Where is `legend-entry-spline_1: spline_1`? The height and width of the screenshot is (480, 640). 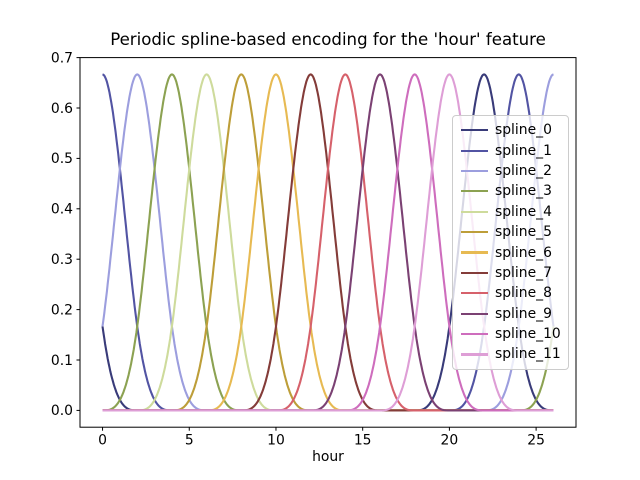
legend-entry-spline_1: spline_1 is located at coordinates (510, 150).